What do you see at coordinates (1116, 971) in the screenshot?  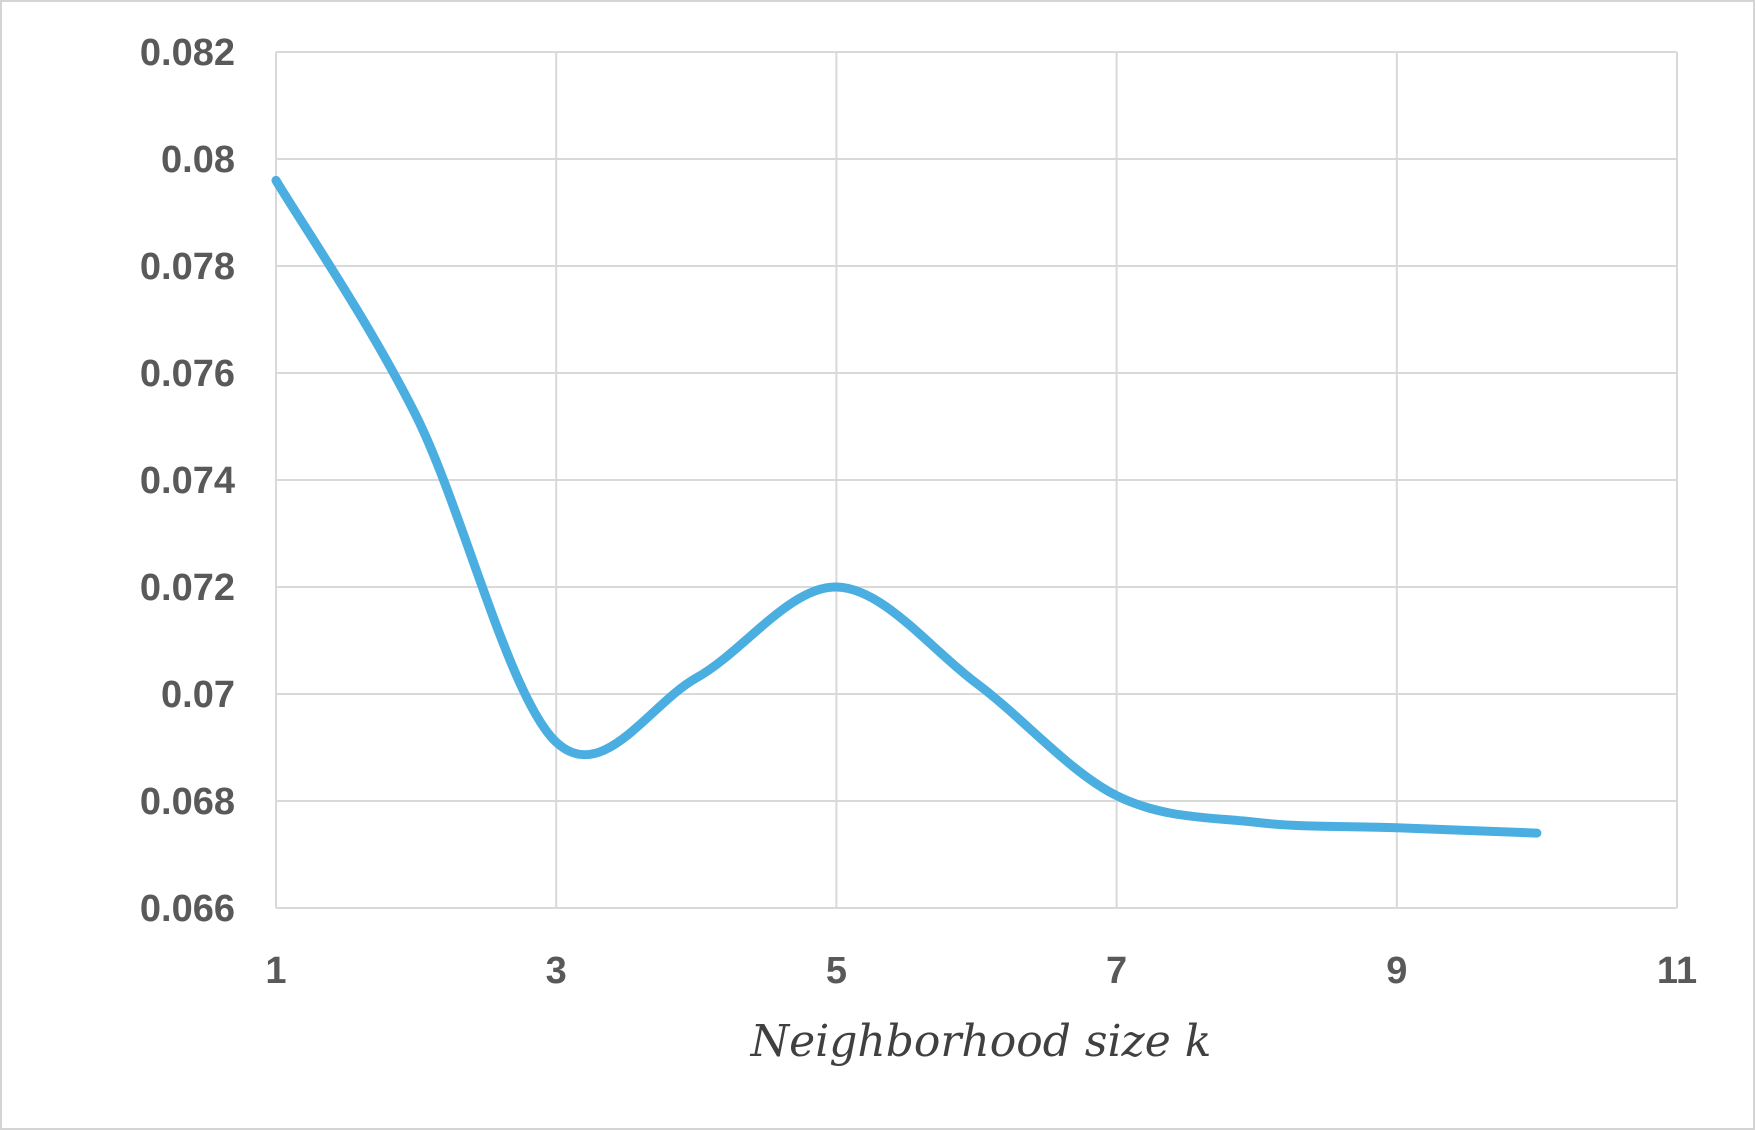 I see `x-tick-label: 7` at bounding box center [1116, 971].